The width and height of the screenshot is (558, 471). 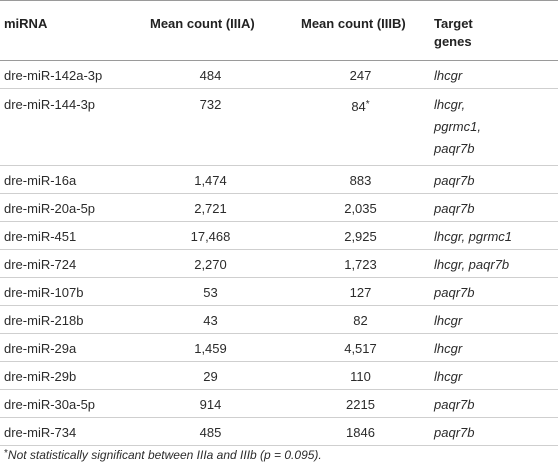 I want to click on table-row: dre-miR-451 17,468 2,925 lhcgr, pgrmc1, so click(x=279, y=236).